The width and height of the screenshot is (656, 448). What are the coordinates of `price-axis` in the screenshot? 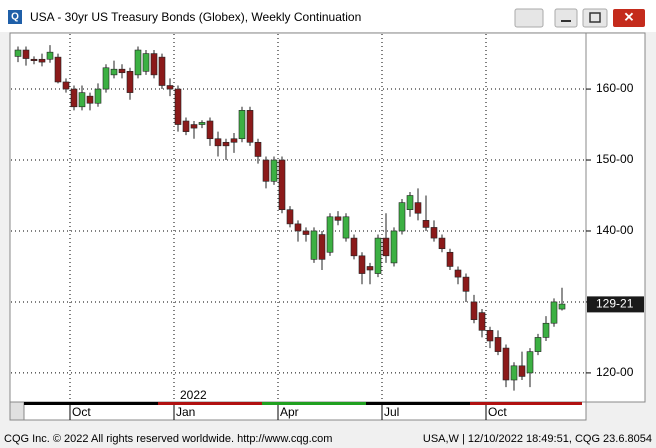 It's located at (615, 217).